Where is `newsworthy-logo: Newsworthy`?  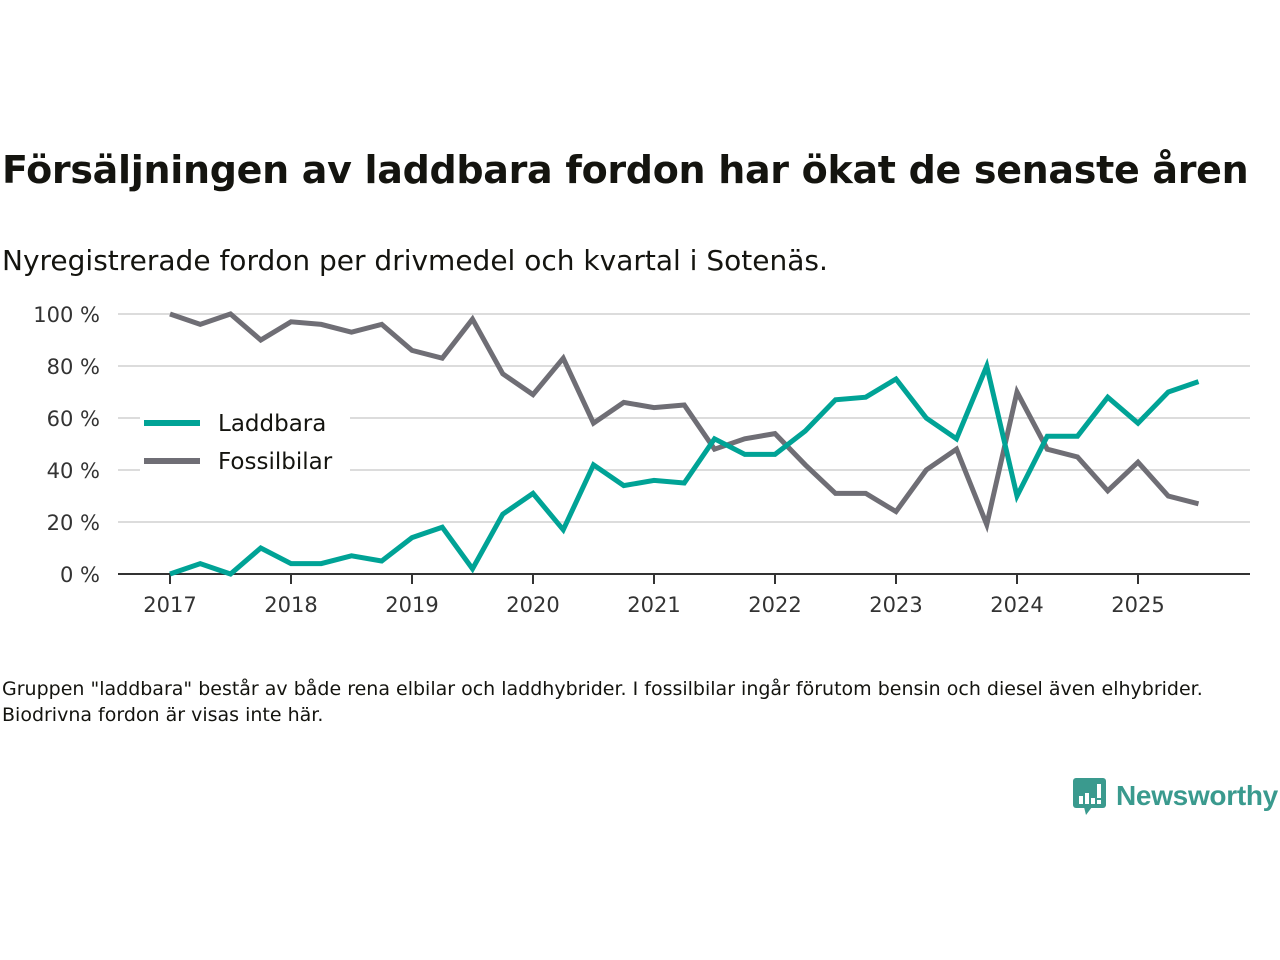
newsworthy-logo: Newsworthy is located at coordinates (1175, 796).